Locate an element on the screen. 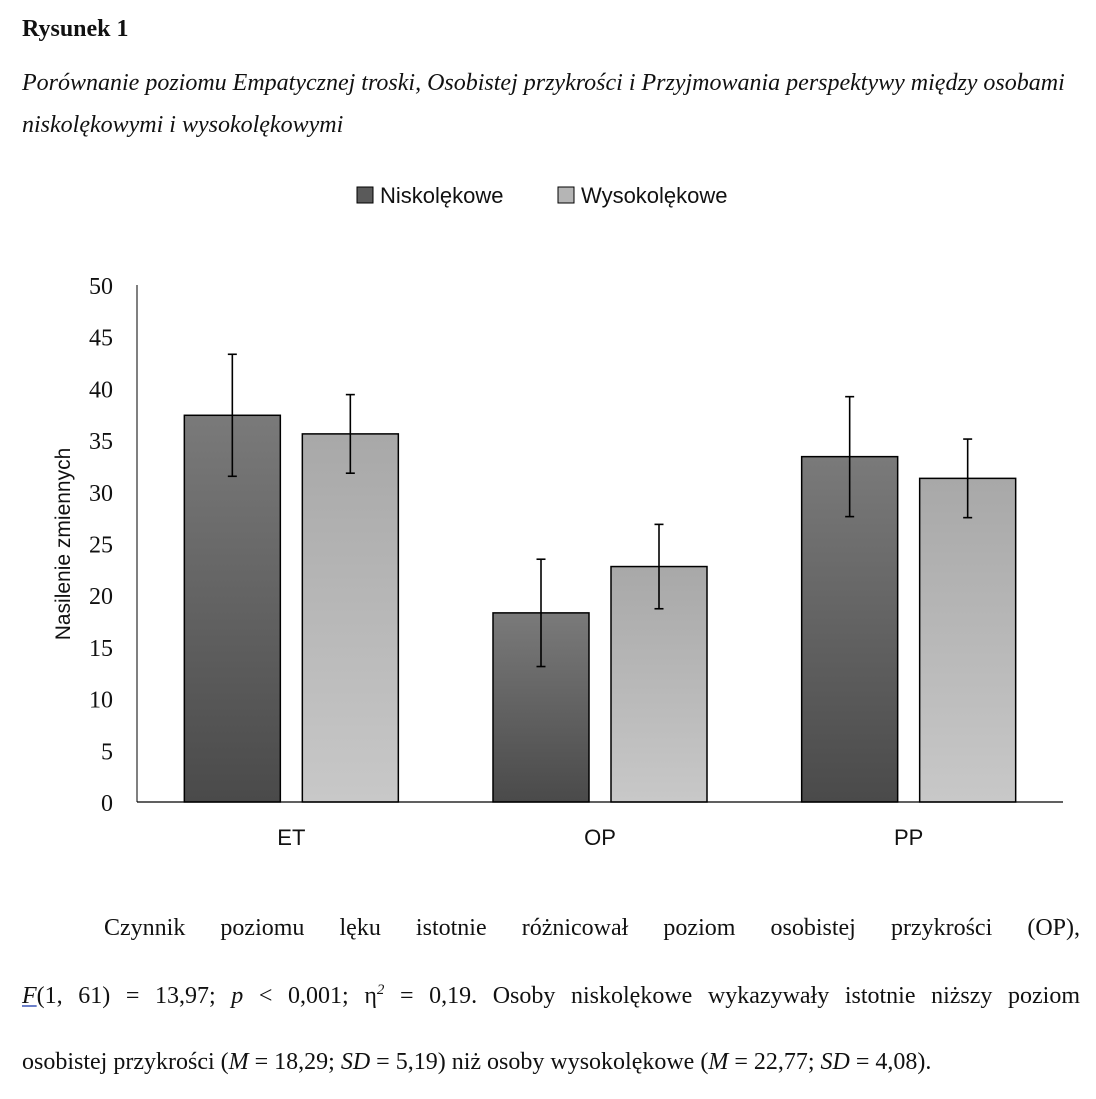 This screenshot has height=1099, width=1096. y-tick-label: 25 is located at coordinates (101, 546).